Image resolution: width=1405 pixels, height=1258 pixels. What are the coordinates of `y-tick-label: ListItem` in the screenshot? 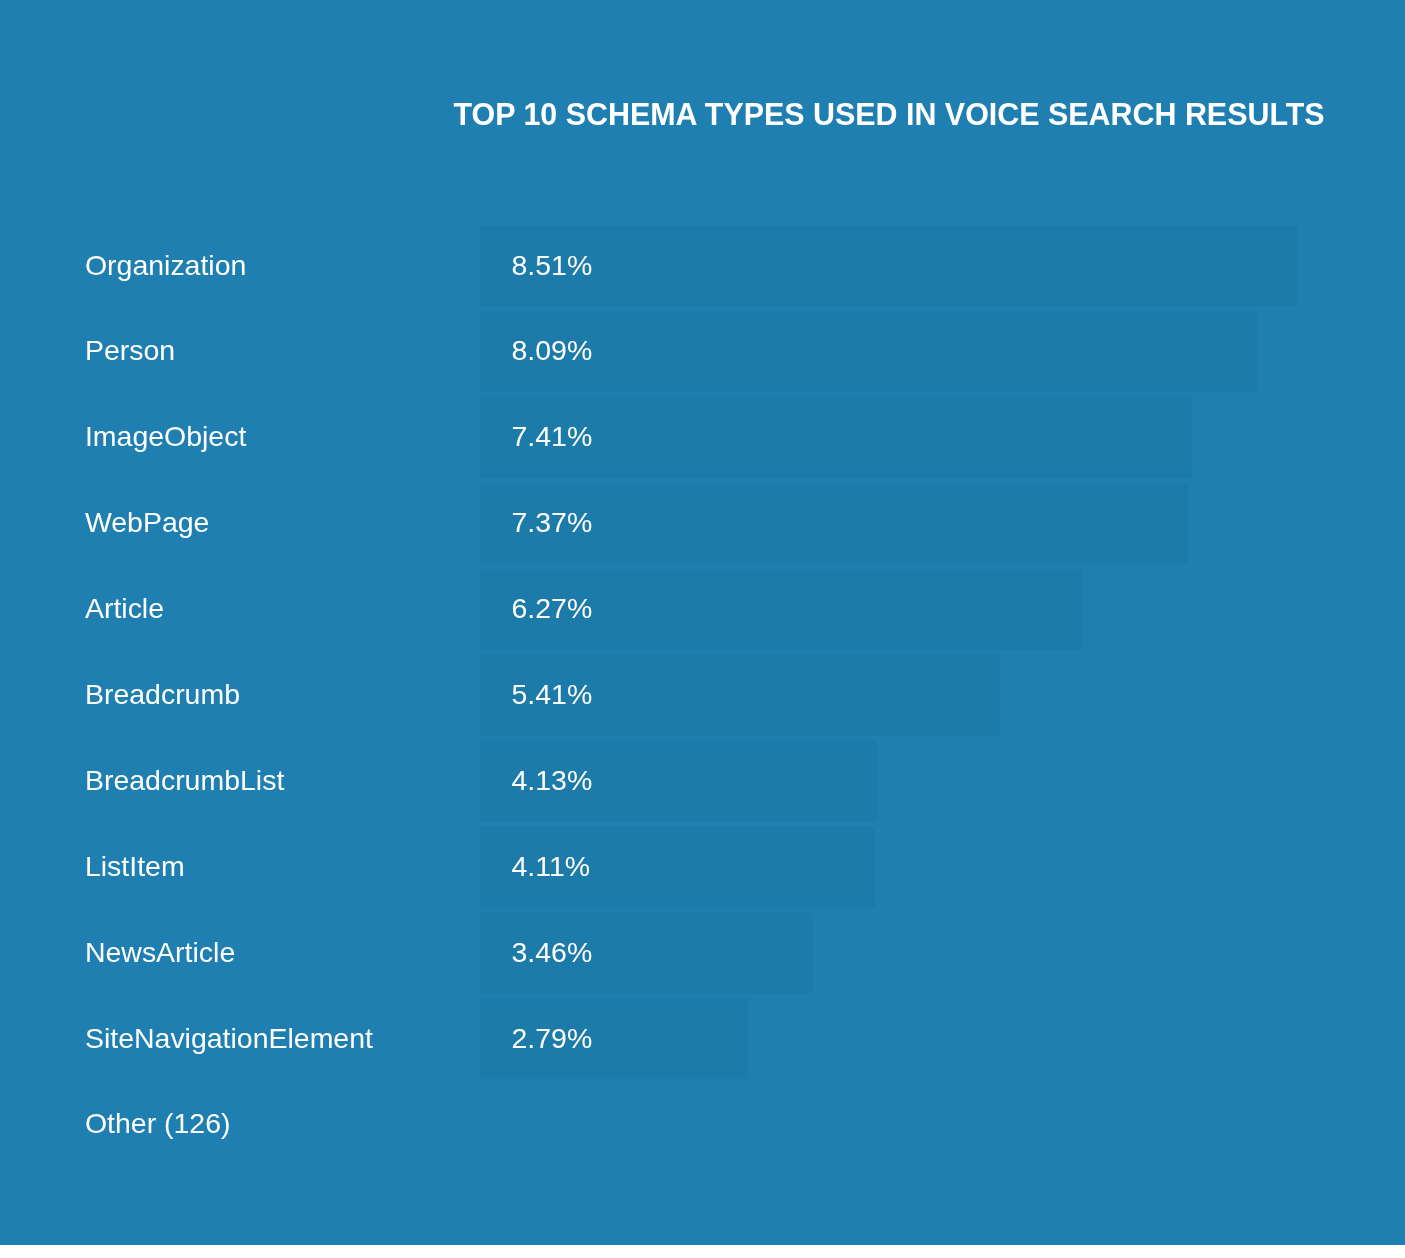 It's located at (134, 865).